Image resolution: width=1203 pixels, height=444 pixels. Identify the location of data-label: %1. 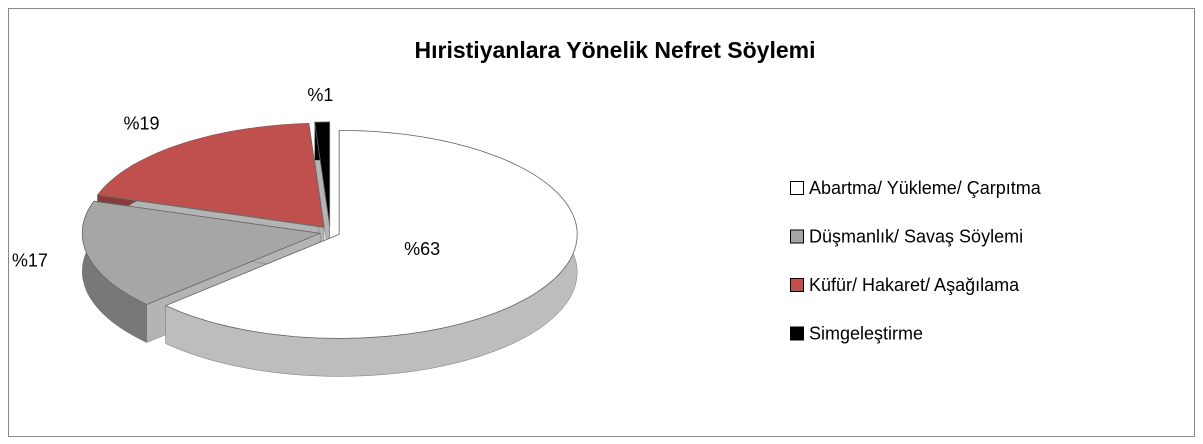
(320, 95).